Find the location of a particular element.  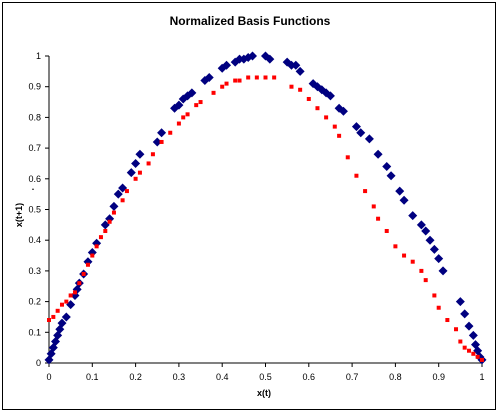

y-tick-label: 0.4 is located at coordinates (34, 240).